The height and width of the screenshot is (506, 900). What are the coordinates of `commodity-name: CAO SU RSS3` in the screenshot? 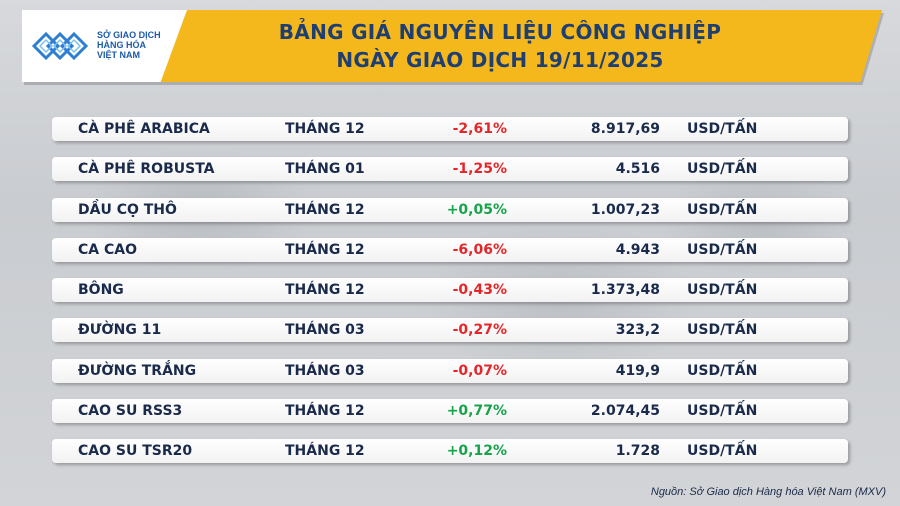 It's located at (130, 411).